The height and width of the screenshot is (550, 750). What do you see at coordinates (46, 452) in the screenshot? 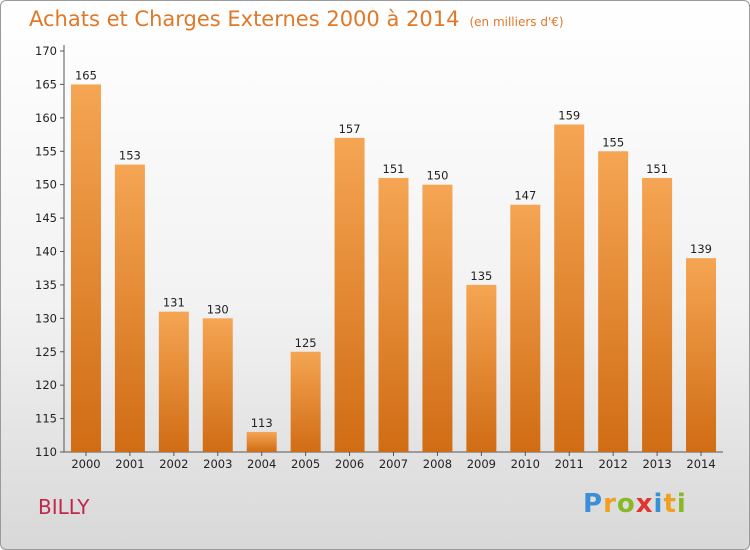
I see `y-tick-label: 110` at bounding box center [46, 452].